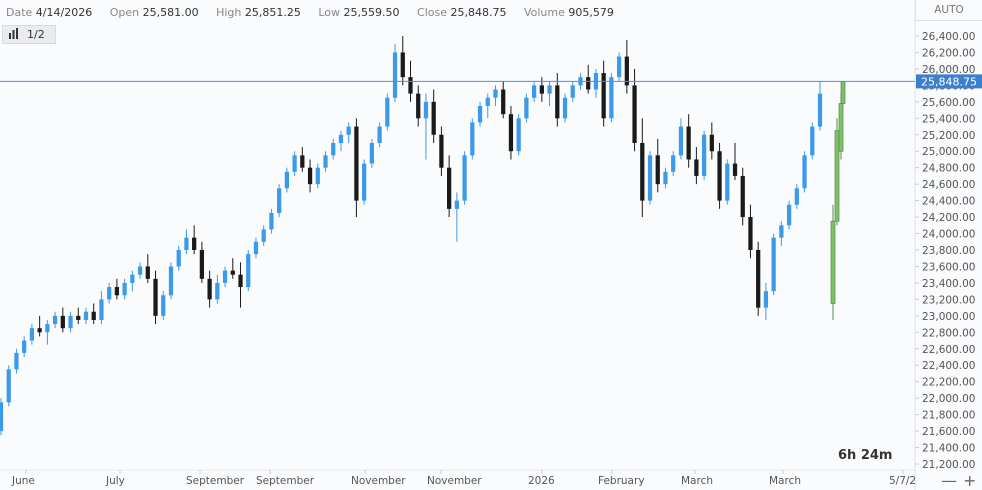 This screenshot has height=490, width=982. Describe the element at coordinates (948, 350) in the screenshot. I see `price-tick-label: 22,600.00` at that location.